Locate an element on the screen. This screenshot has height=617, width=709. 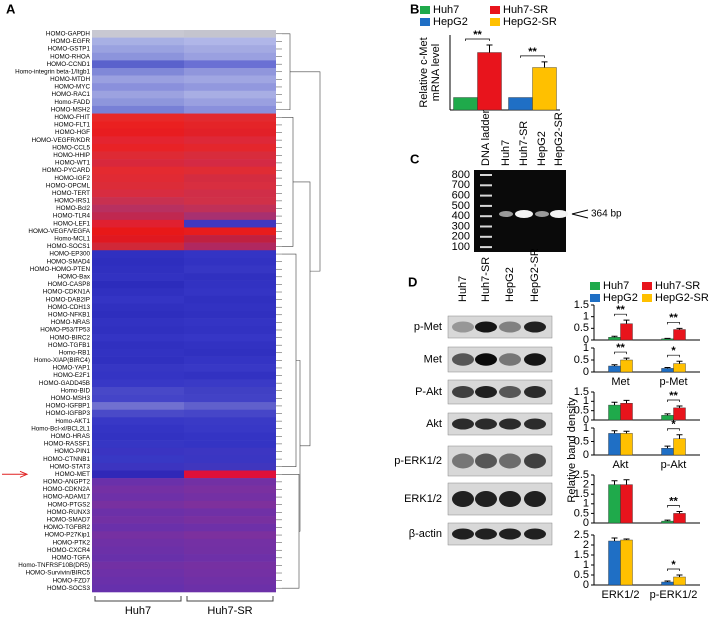
gene-label: HOMO-P27Kip1 is located at coordinates (68, 535).